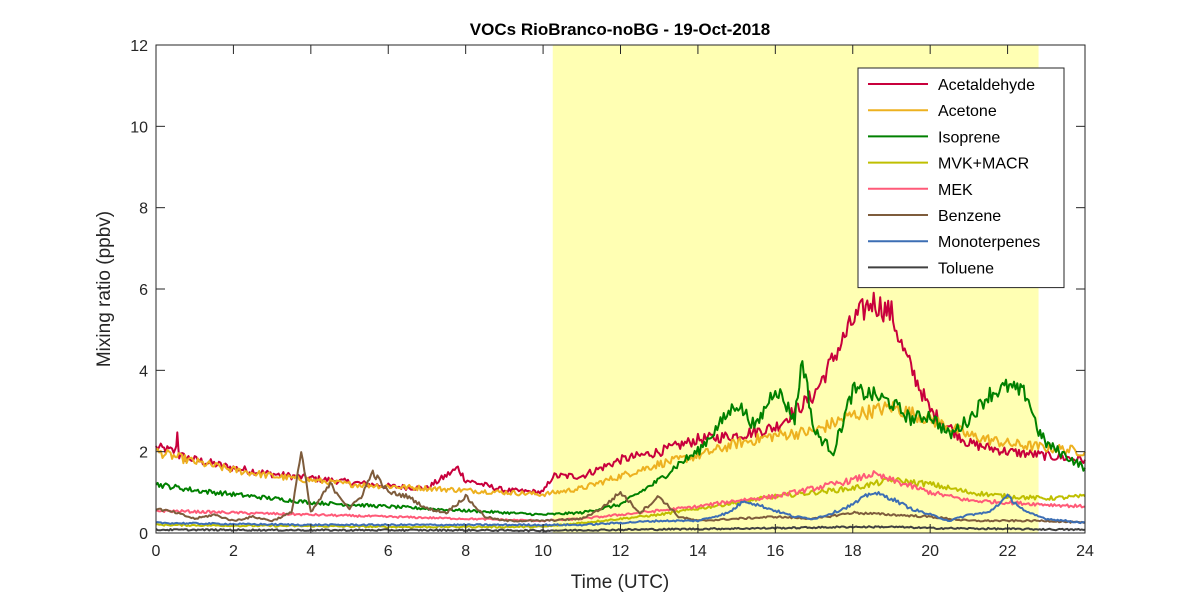  Describe the element at coordinates (156, 551) in the screenshot. I see `x-tick-label: 0` at that location.